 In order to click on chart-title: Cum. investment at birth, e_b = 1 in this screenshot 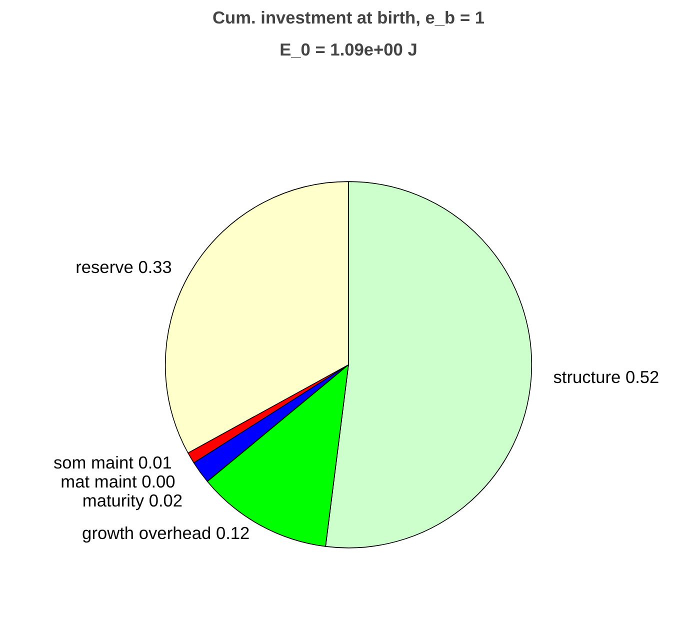, I will do `click(348, 18)`.